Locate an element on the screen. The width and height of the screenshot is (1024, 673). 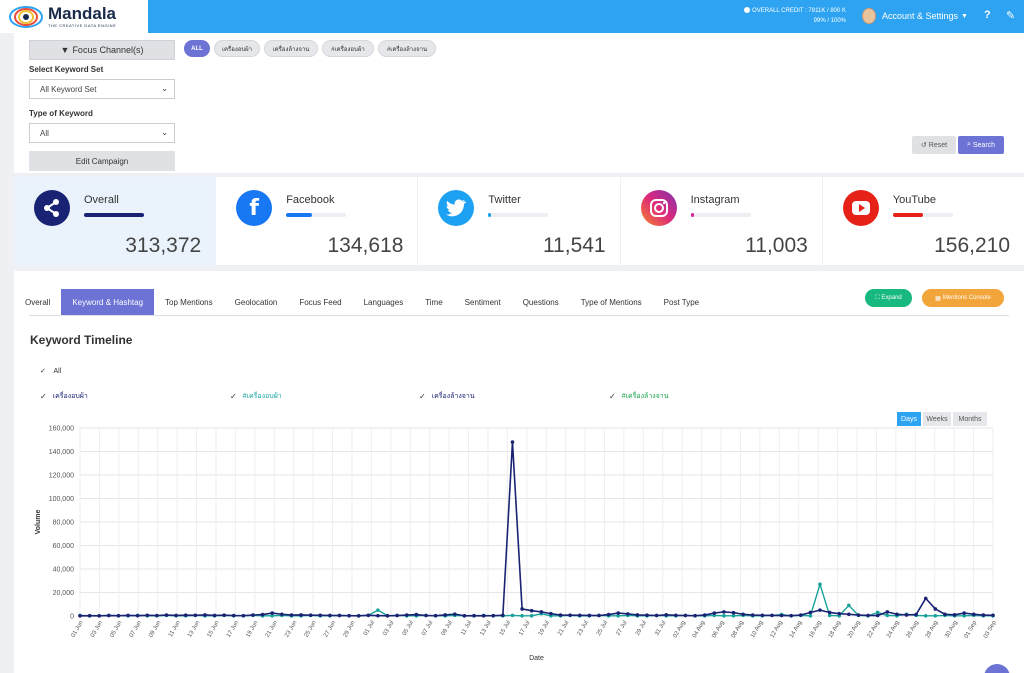
tab-type-of-mentions: Type of Mentions is located at coordinates (611, 302).